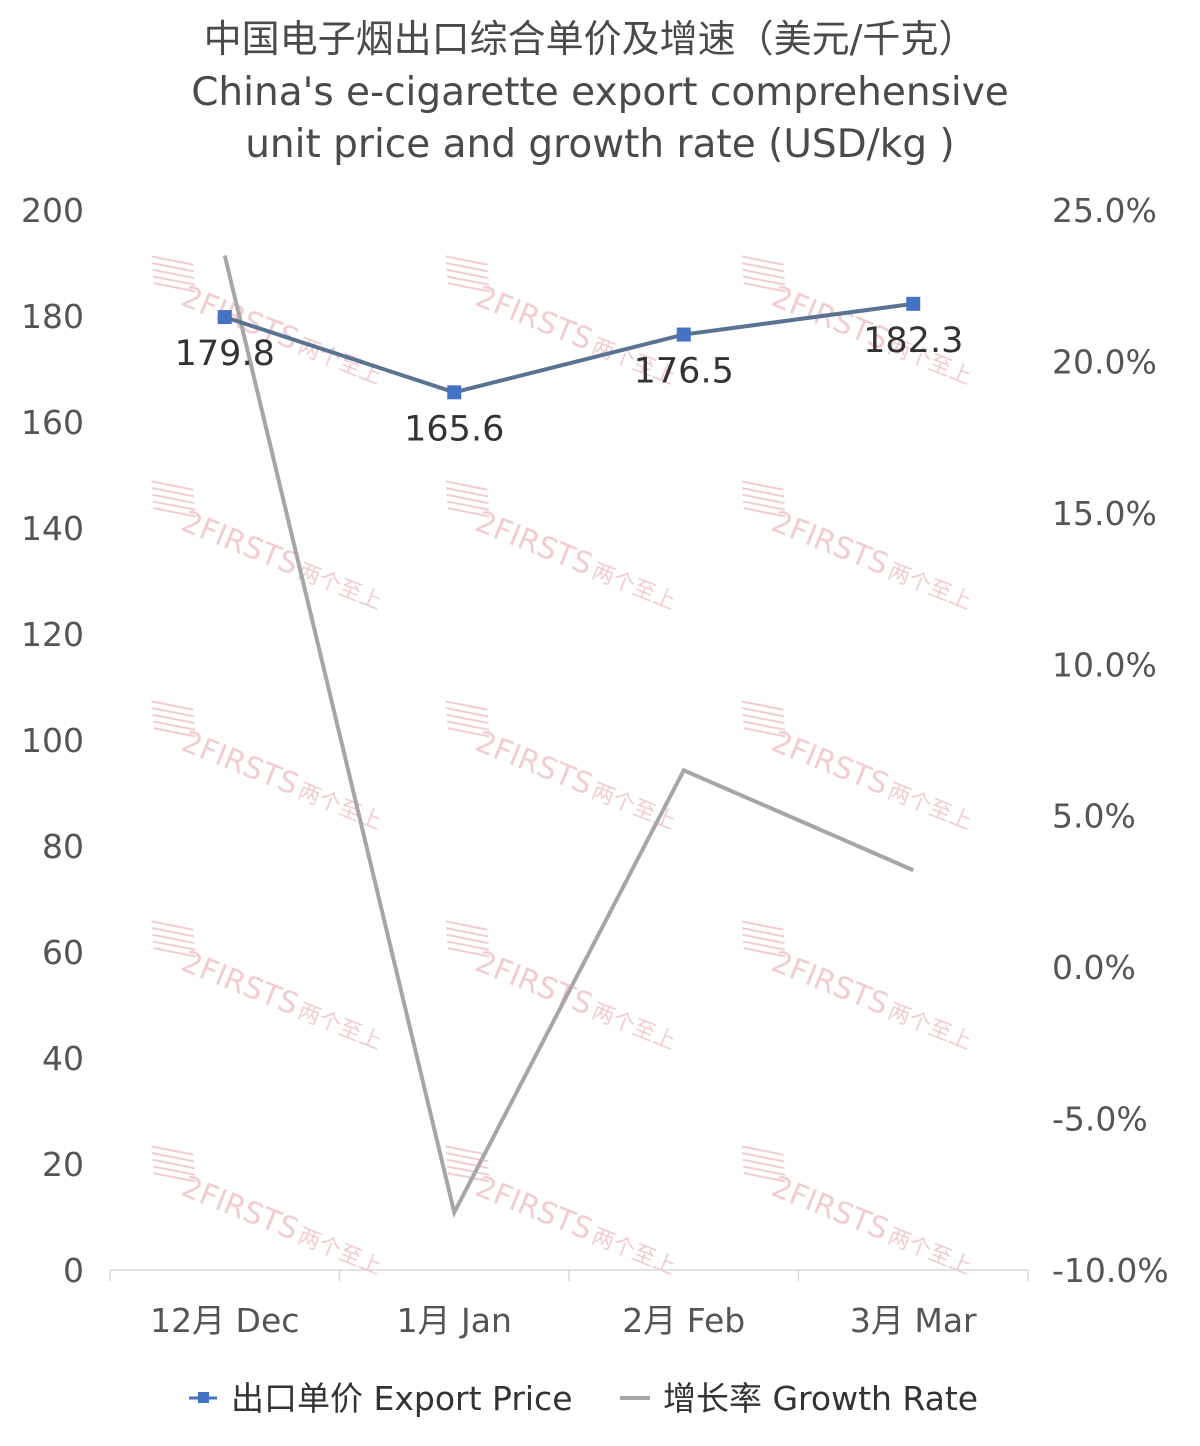  Describe the element at coordinates (1104, 513) in the screenshot. I see `y-right-tick-label: 15.0%` at that location.